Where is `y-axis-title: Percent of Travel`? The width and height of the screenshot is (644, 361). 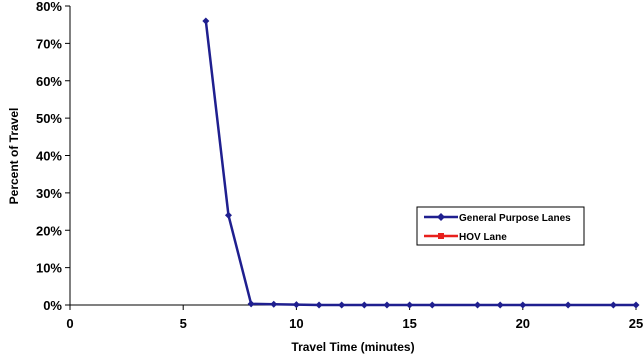 y-axis-title: Percent of Travel is located at coordinates (14, 156).